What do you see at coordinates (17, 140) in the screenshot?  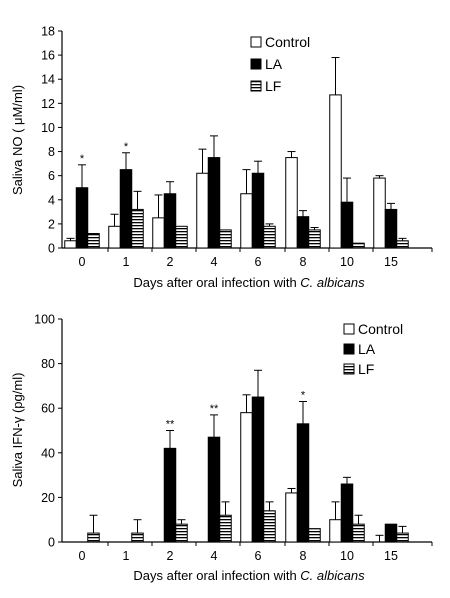 I see `y-axis-label: Saliva NO ( μM/ml)` at bounding box center [17, 140].